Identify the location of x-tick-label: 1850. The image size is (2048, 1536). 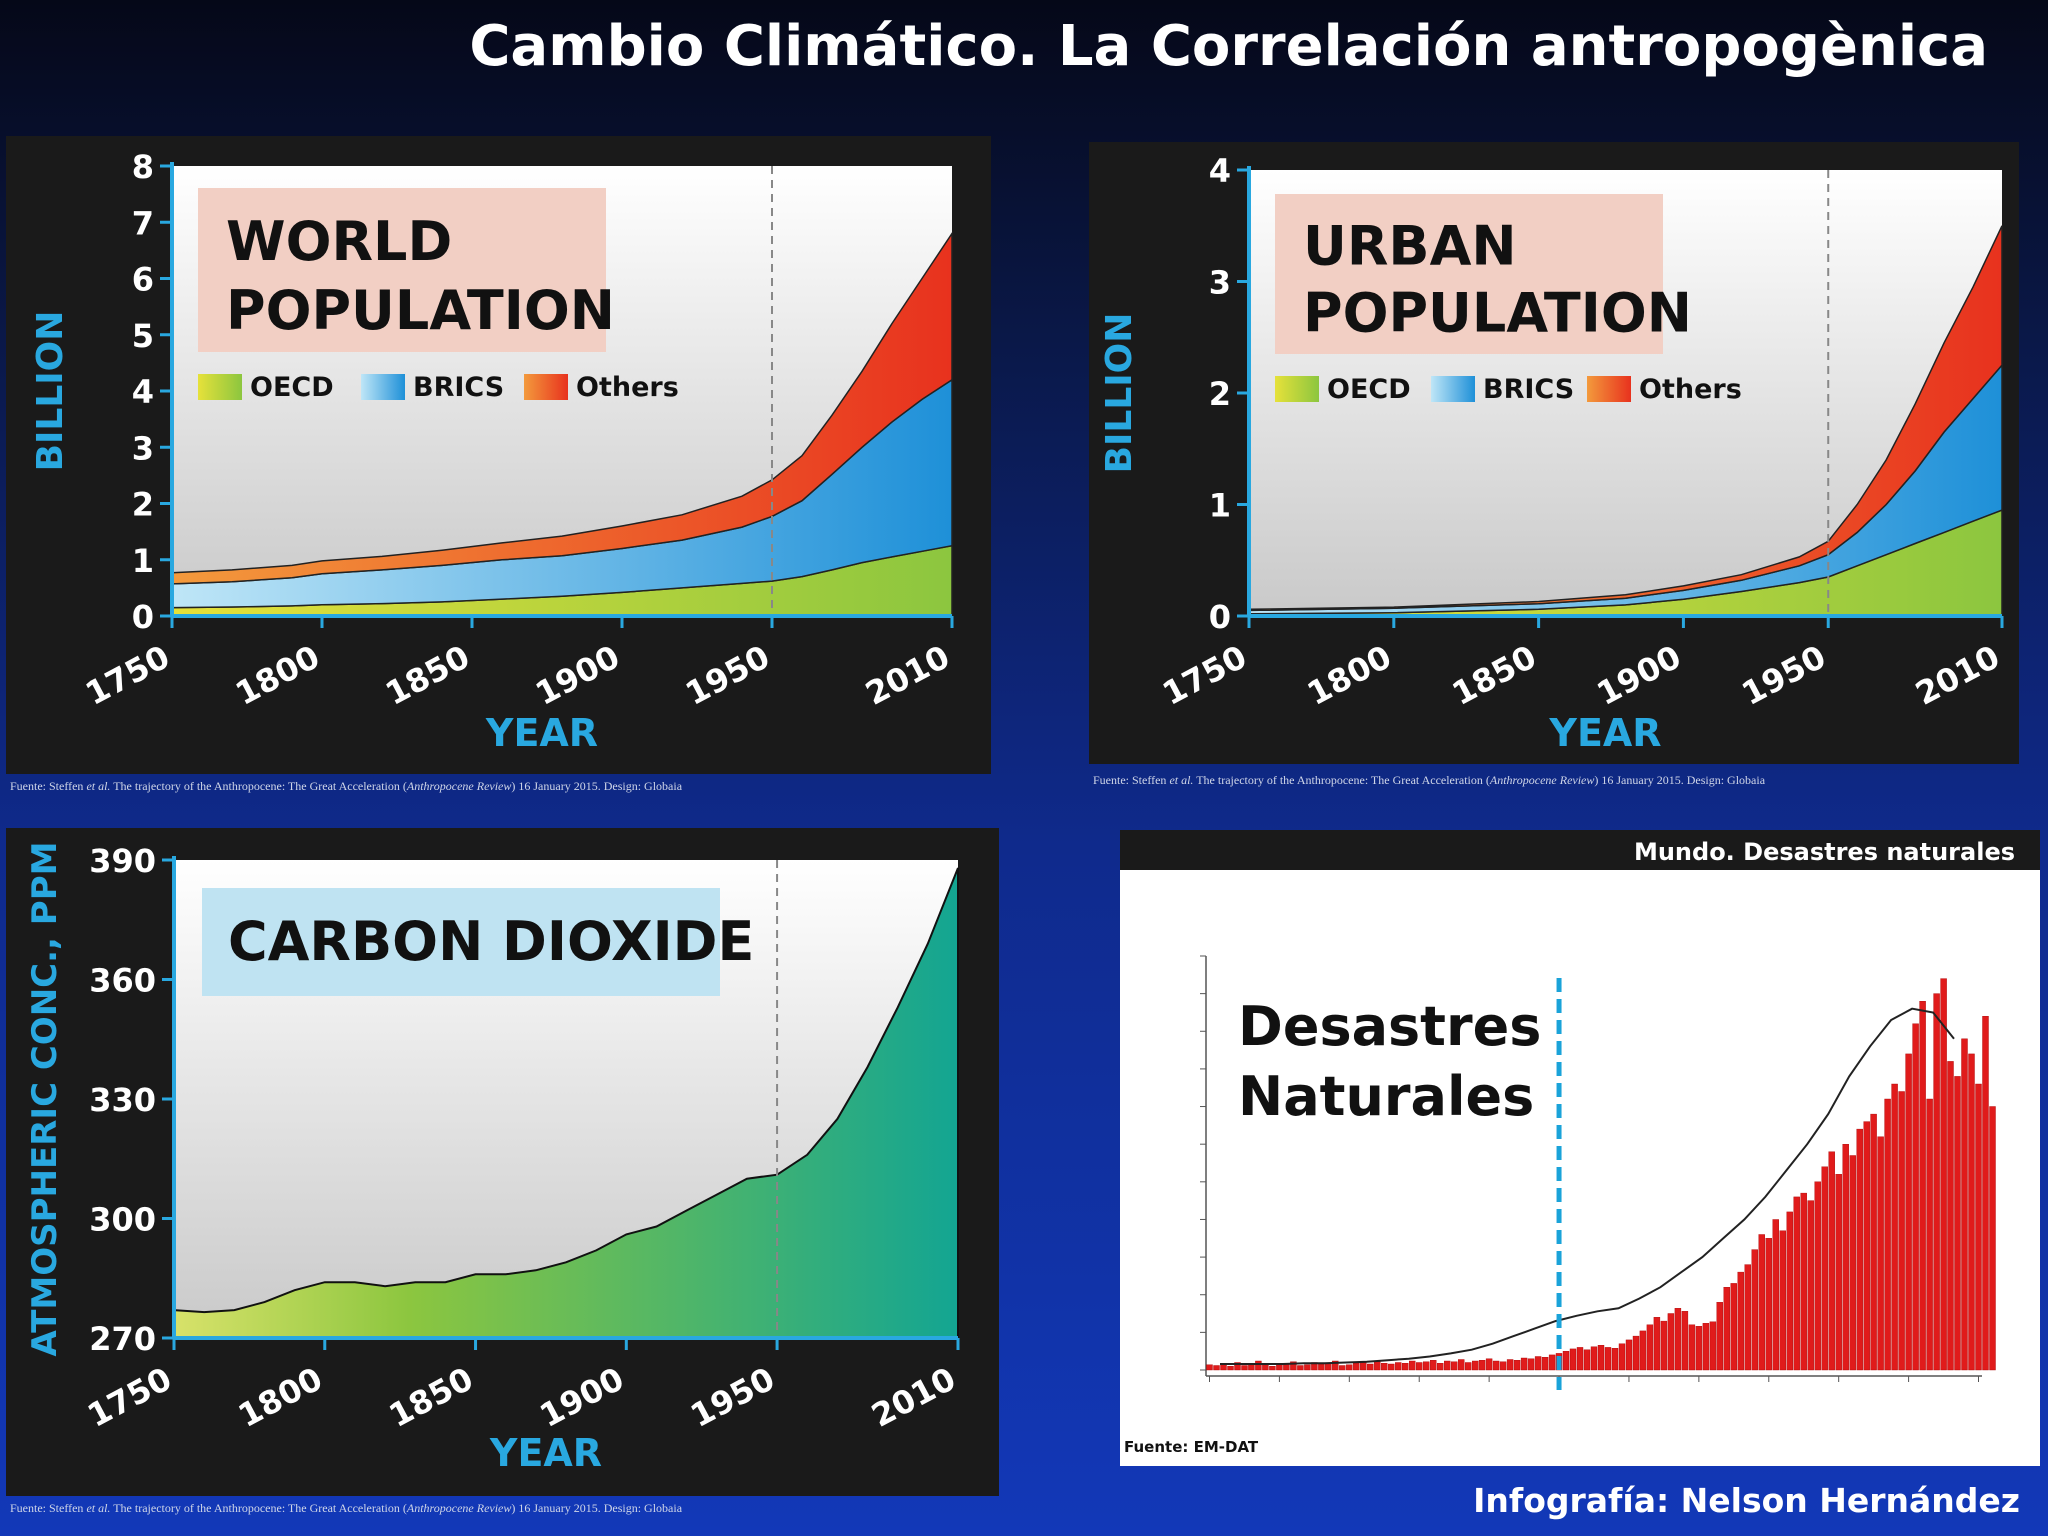
(1494, 675).